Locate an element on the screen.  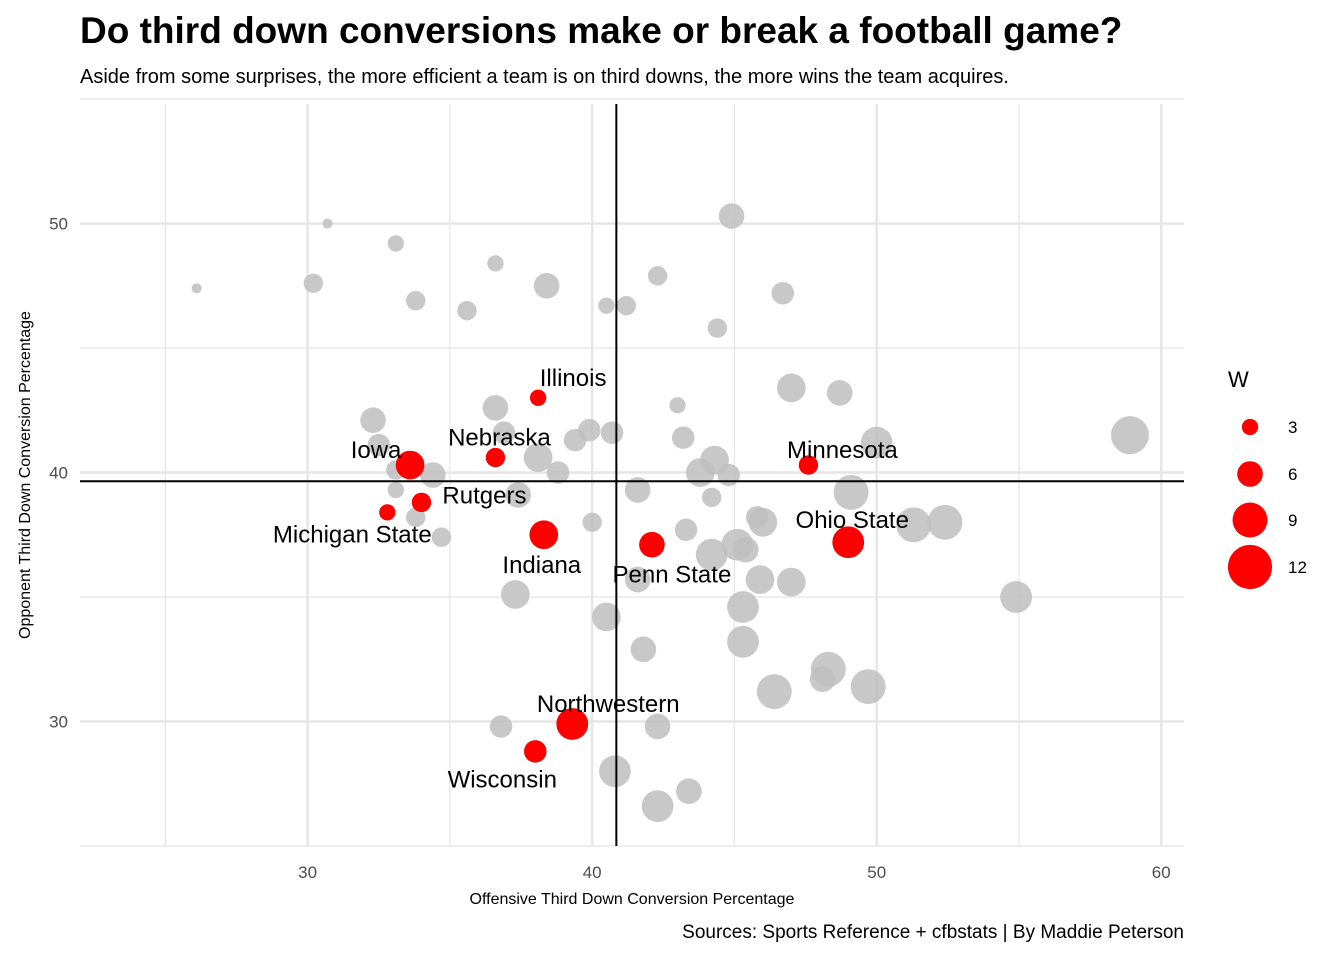
legend-title: W is located at coordinates (1238, 379).